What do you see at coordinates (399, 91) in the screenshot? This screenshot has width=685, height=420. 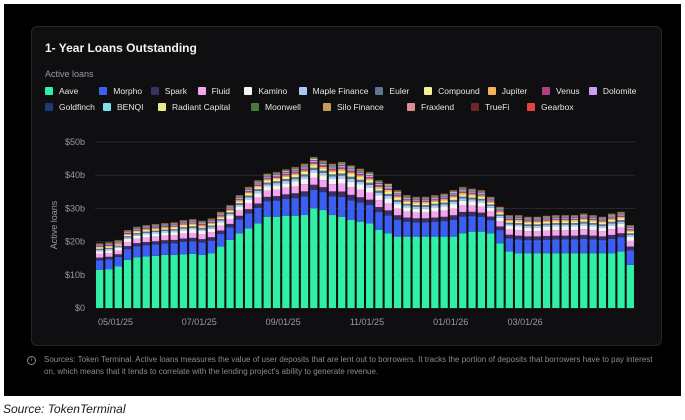 I see `legend-item-euler: Euler` at bounding box center [399, 91].